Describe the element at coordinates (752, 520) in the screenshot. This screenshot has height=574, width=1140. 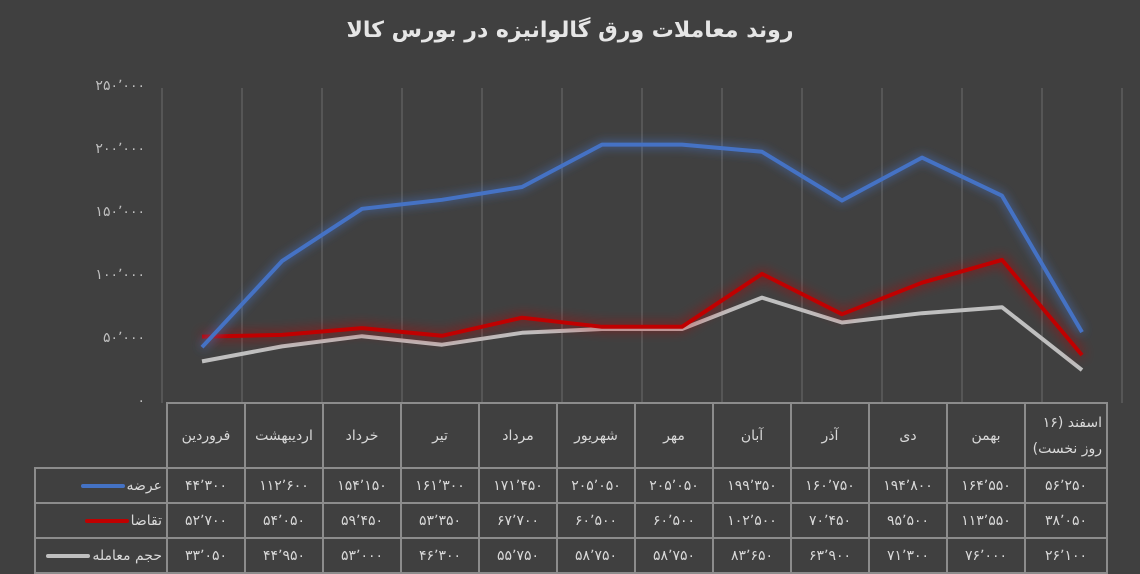
I see `table-cell: ۱۰۲٬۵۰۰` at that location.